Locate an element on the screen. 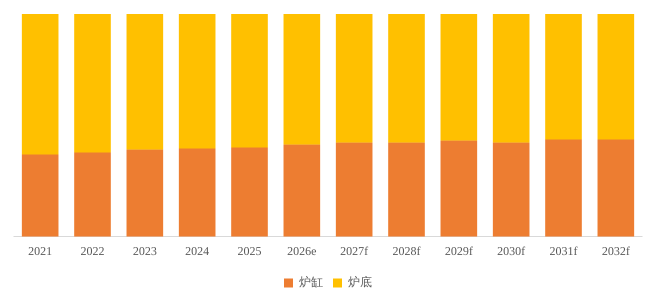 Image resolution: width=650 pixels, height=303 pixels. x-tick-label: 2025 is located at coordinates (250, 251).